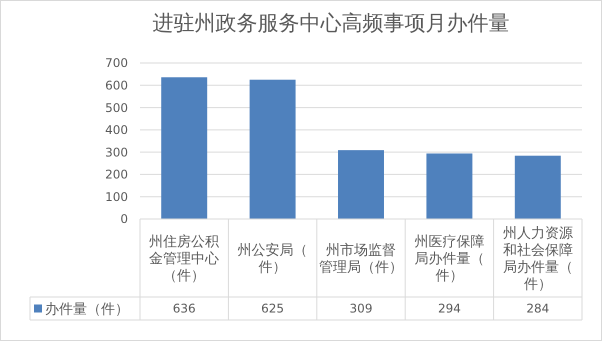 The width and height of the screenshot is (602, 341). What do you see at coordinates (331, 23) in the screenshot?
I see `chart-title: 进驻州政务服务中心高频事项月办件量` at bounding box center [331, 23].